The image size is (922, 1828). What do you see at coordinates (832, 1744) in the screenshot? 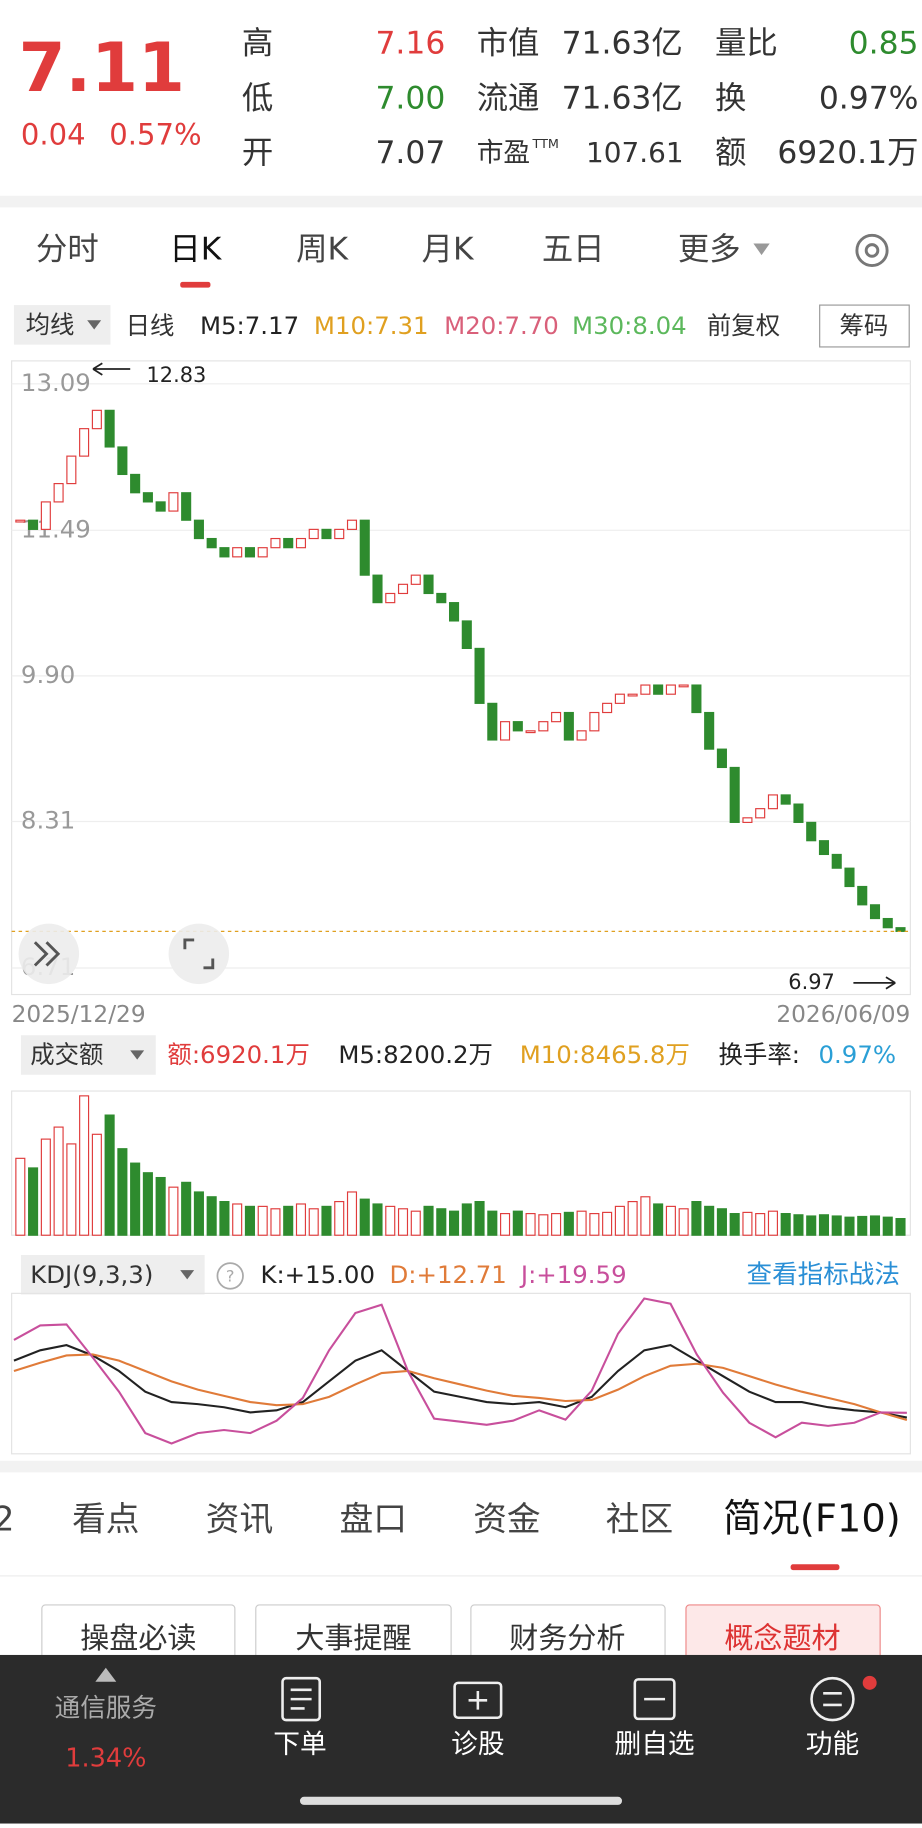
I see `nav-item: 功能` at bounding box center [832, 1744].